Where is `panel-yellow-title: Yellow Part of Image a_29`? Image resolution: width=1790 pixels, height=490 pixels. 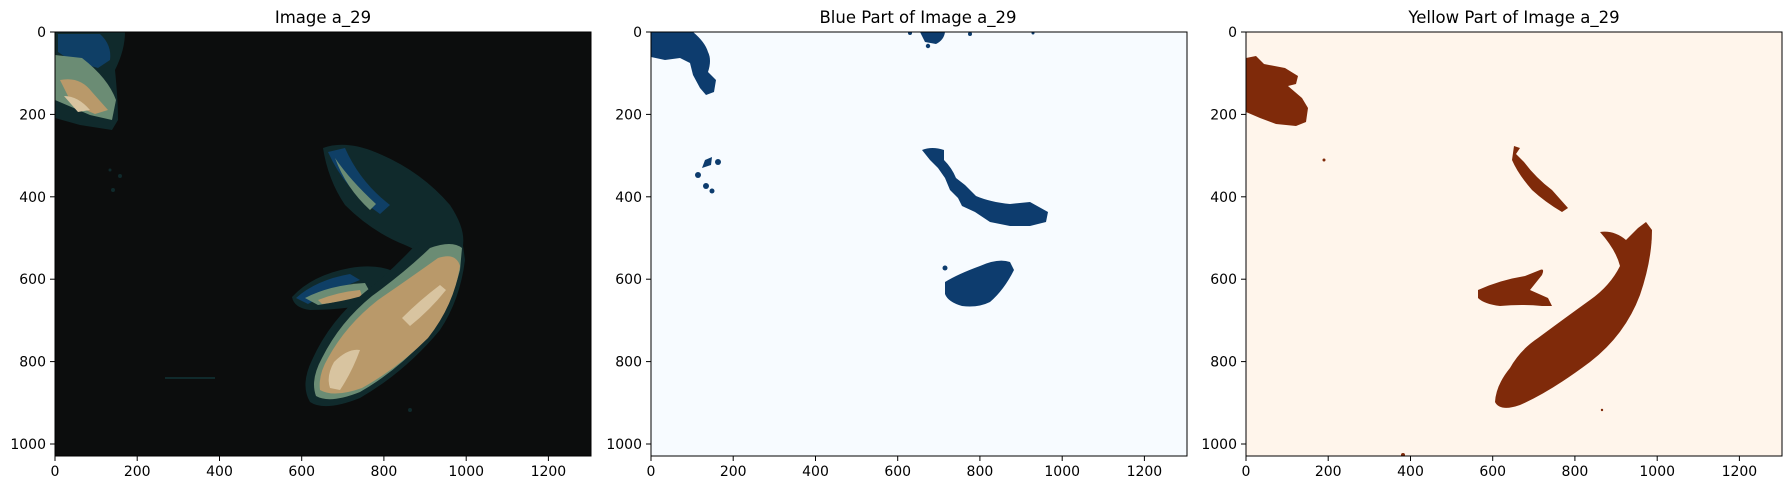 panel-yellow-title: Yellow Part of Image a_29 is located at coordinates (1513, 18).